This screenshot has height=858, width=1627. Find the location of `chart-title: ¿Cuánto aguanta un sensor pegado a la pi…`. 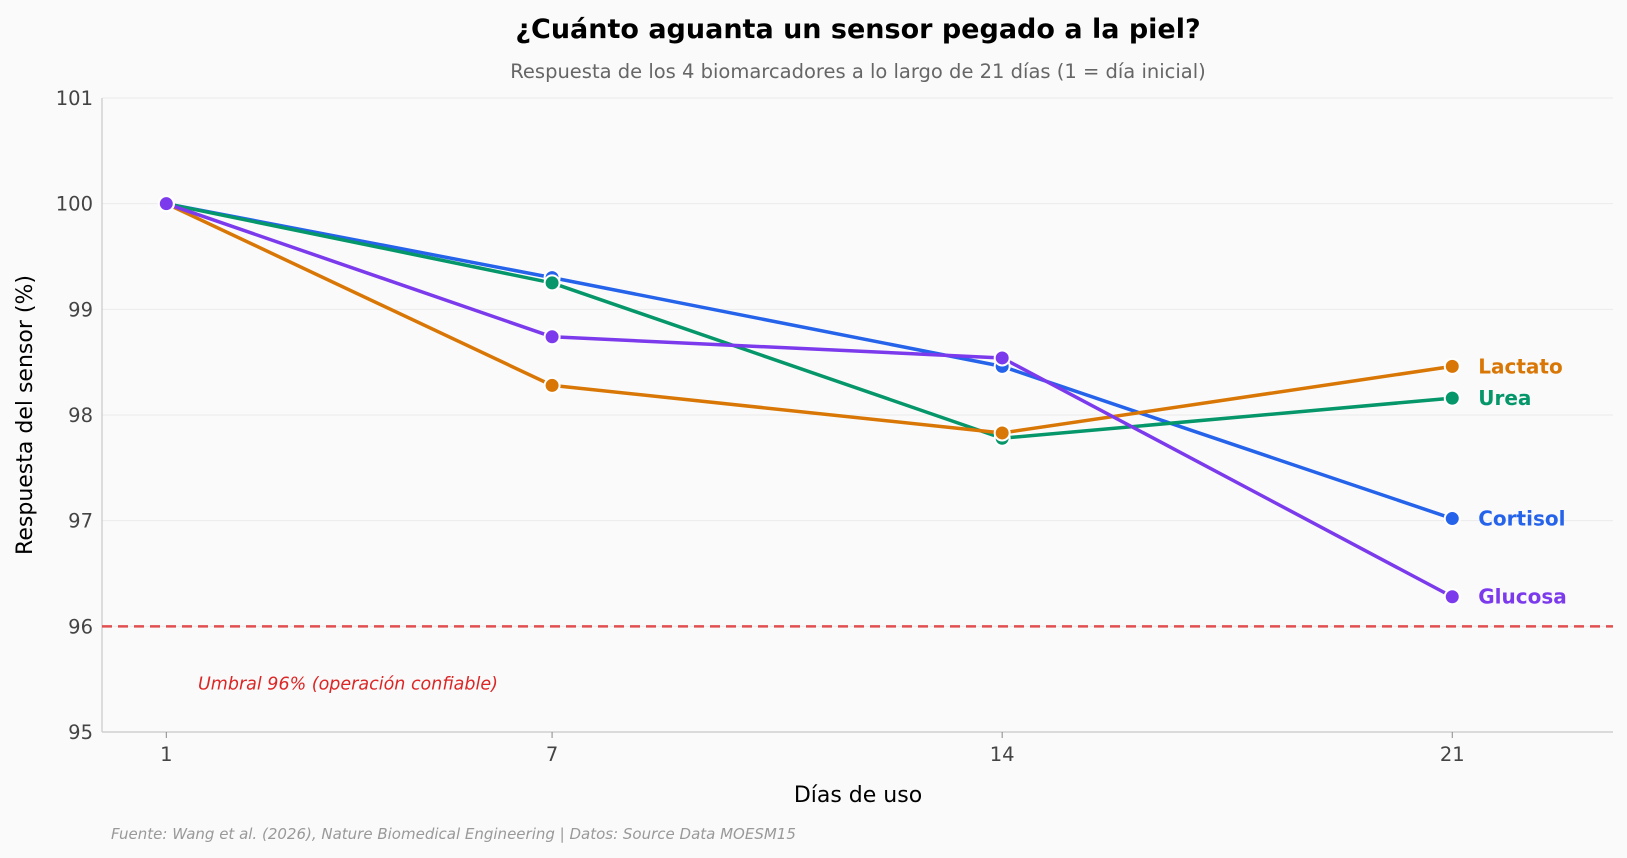

chart-title: ¿Cuánto aguanta un sensor pegado a la pi… is located at coordinates (857, 29).